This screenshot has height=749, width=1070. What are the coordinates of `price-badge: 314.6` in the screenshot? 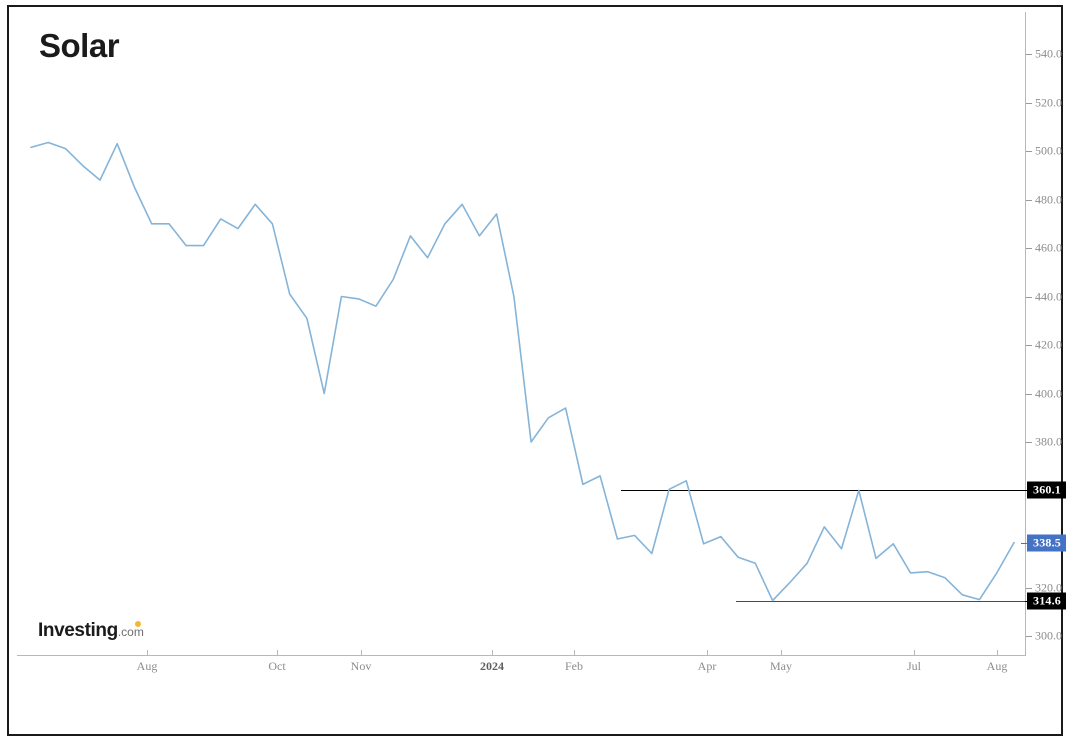 It's located at (1046, 601).